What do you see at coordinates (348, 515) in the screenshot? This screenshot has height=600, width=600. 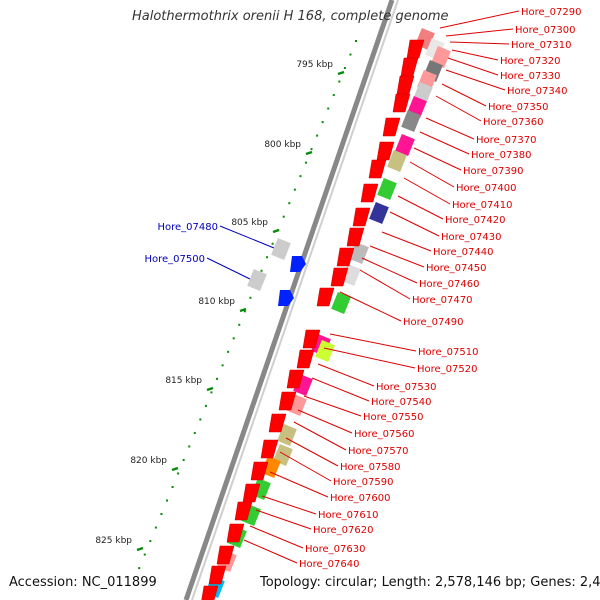 I see `reverse-gene-label: Hore_07610` at bounding box center [348, 515].